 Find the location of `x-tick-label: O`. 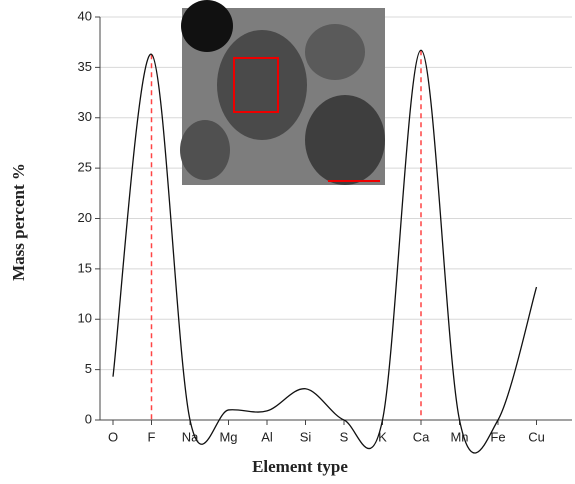

x-tick-label: O is located at coordinates (113, 436).